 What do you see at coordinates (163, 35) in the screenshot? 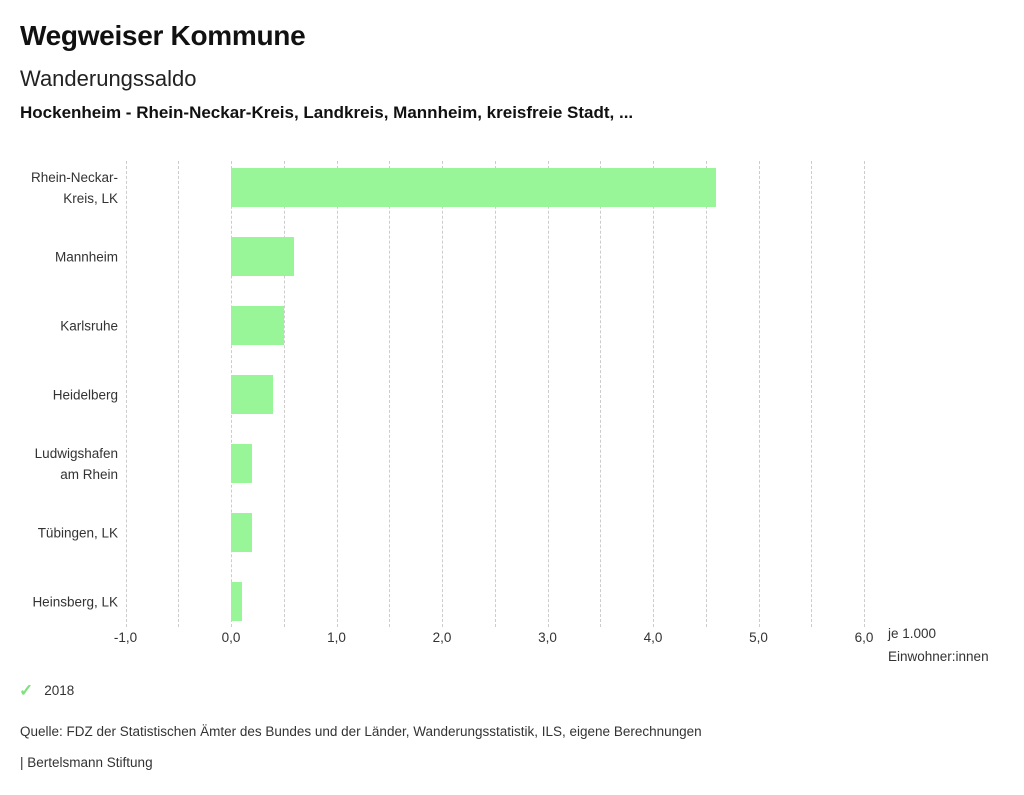
I see `page-title: Wegweiser Kommune` at bounding box center [163, 35].